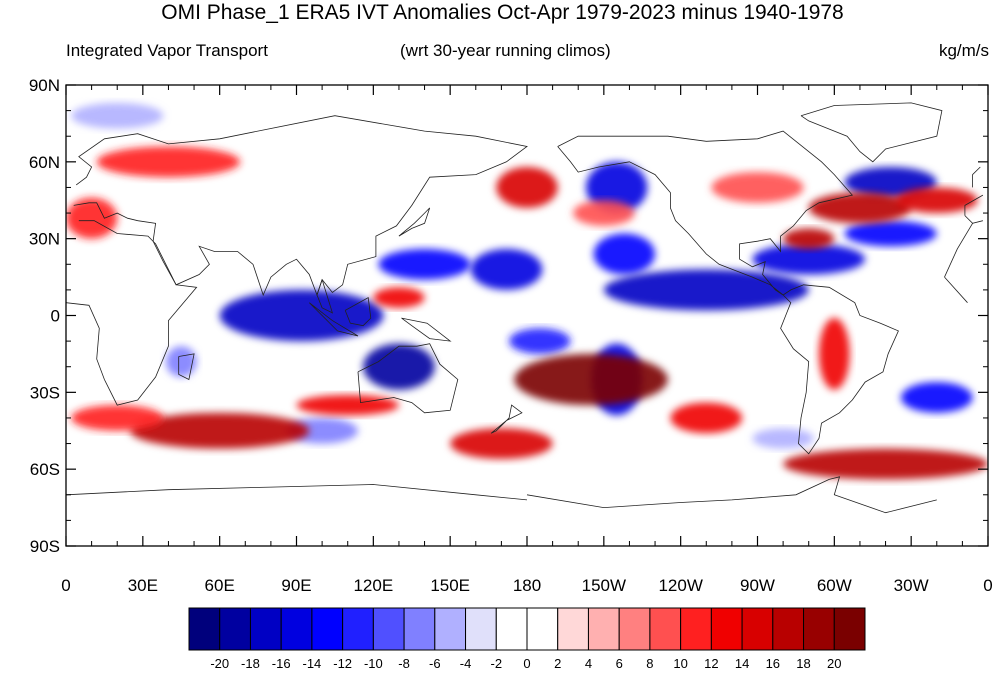  I want to click on lat-tick-label: 90S, so click(45, 546).